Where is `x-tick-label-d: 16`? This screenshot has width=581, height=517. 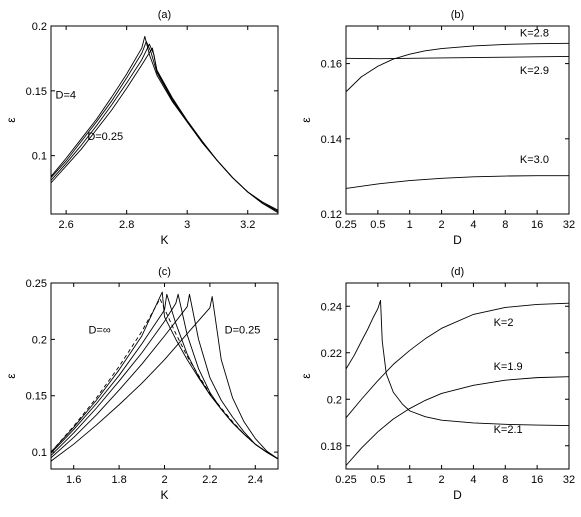 x-tick-label-d: 16 is located at coordinates (537, 480).